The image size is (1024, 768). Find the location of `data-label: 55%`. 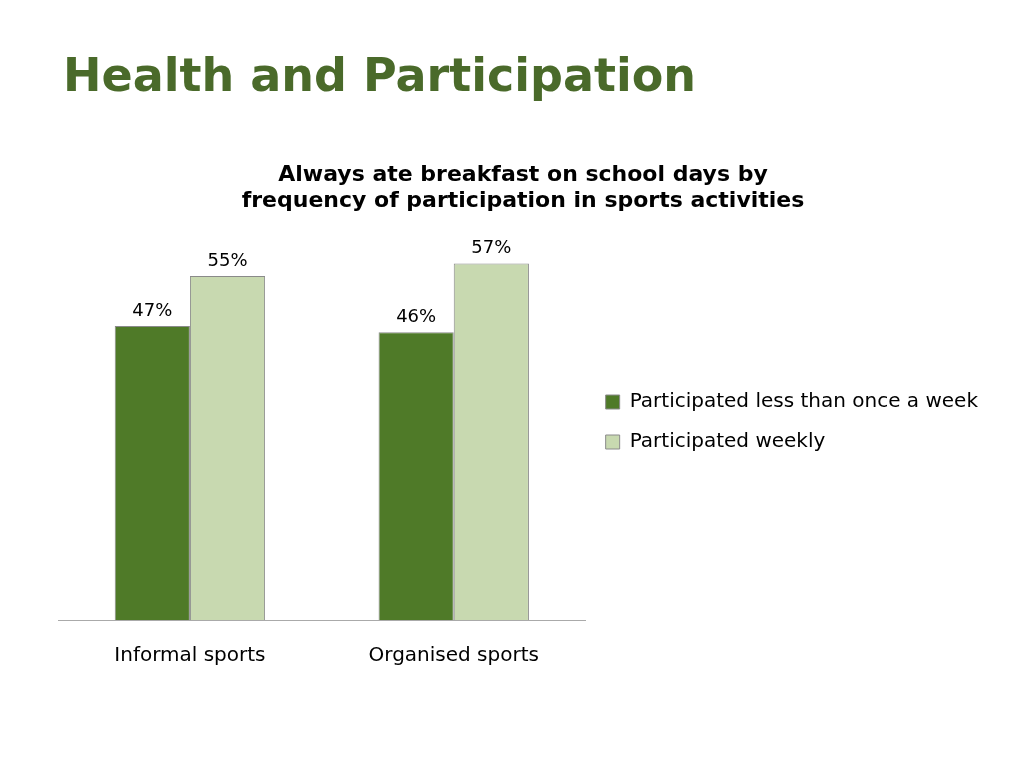

data-label: 55% is located at coordinates (227, 259).